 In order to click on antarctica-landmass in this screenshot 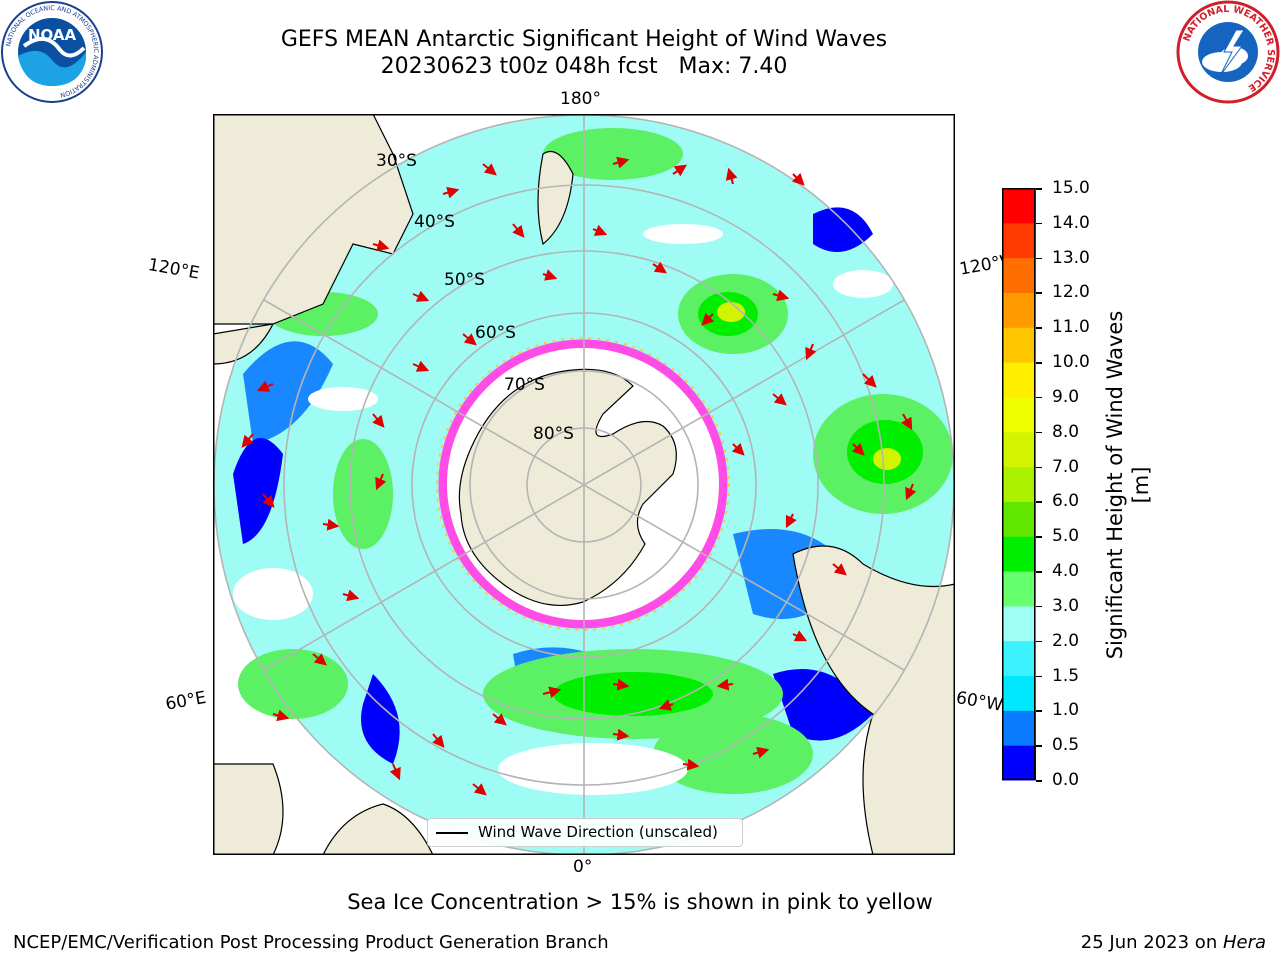, I will do `click(567, 487)`.